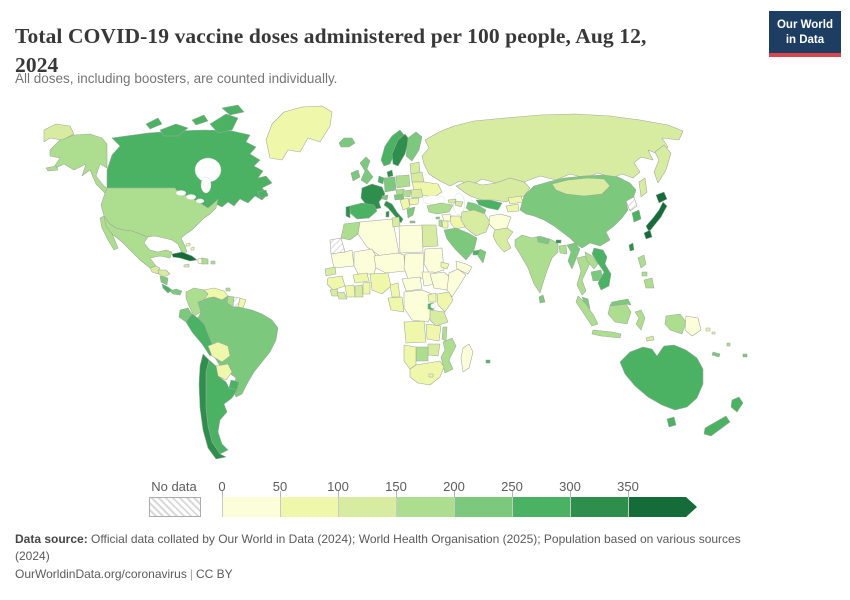 The height and width of the screenshot is (600, 850). I want to click on country-jamaica: Jamaica, so click(186, 265).